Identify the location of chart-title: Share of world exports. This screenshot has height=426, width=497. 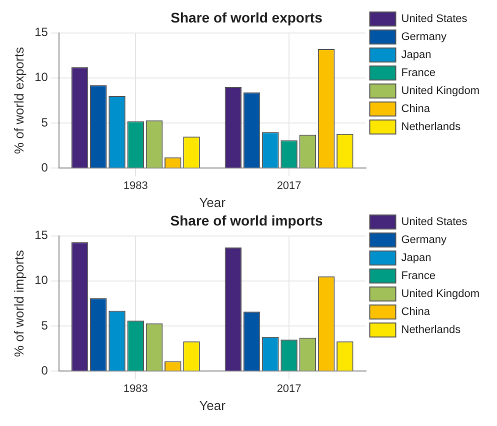
(246, 17).